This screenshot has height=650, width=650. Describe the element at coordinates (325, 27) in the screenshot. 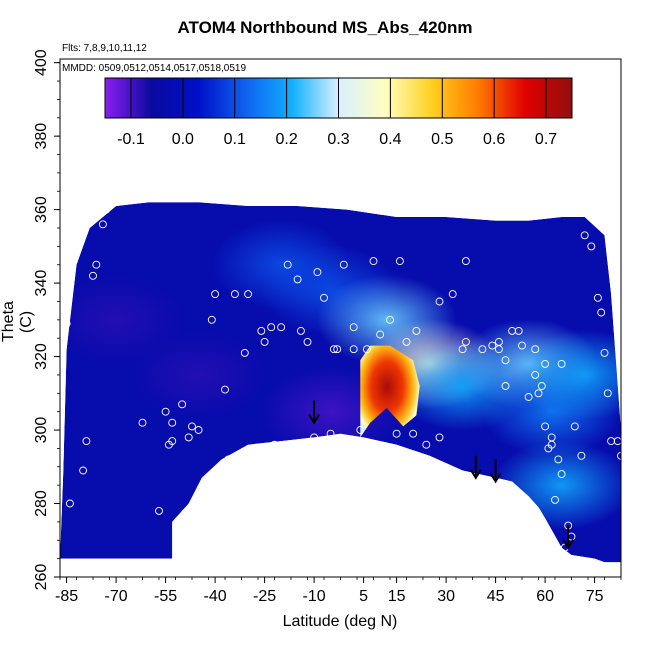

I see `chart-title: ATOM4 Northbound MS_Abs_420nm` at that location.